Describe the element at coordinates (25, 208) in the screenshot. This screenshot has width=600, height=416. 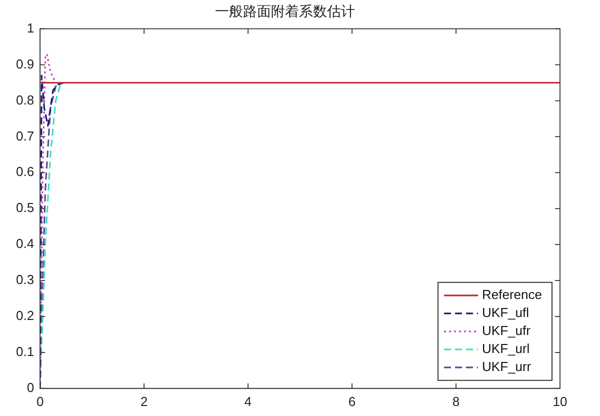
I see `y-tick-label: 0.5` at that location.